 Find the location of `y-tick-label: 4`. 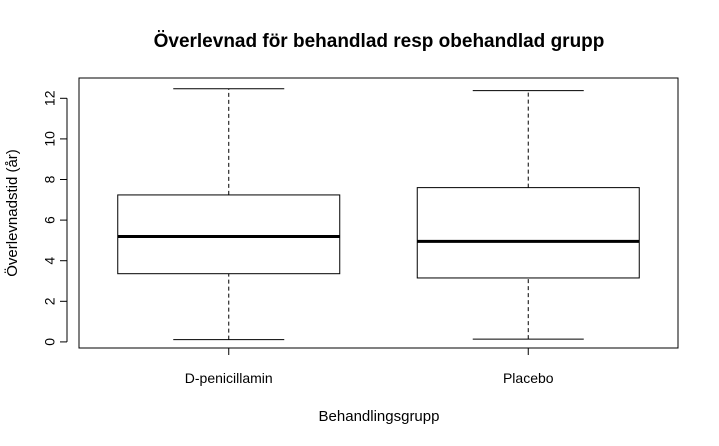

y-tick-label: 4 is located at coordinates (50, 261).